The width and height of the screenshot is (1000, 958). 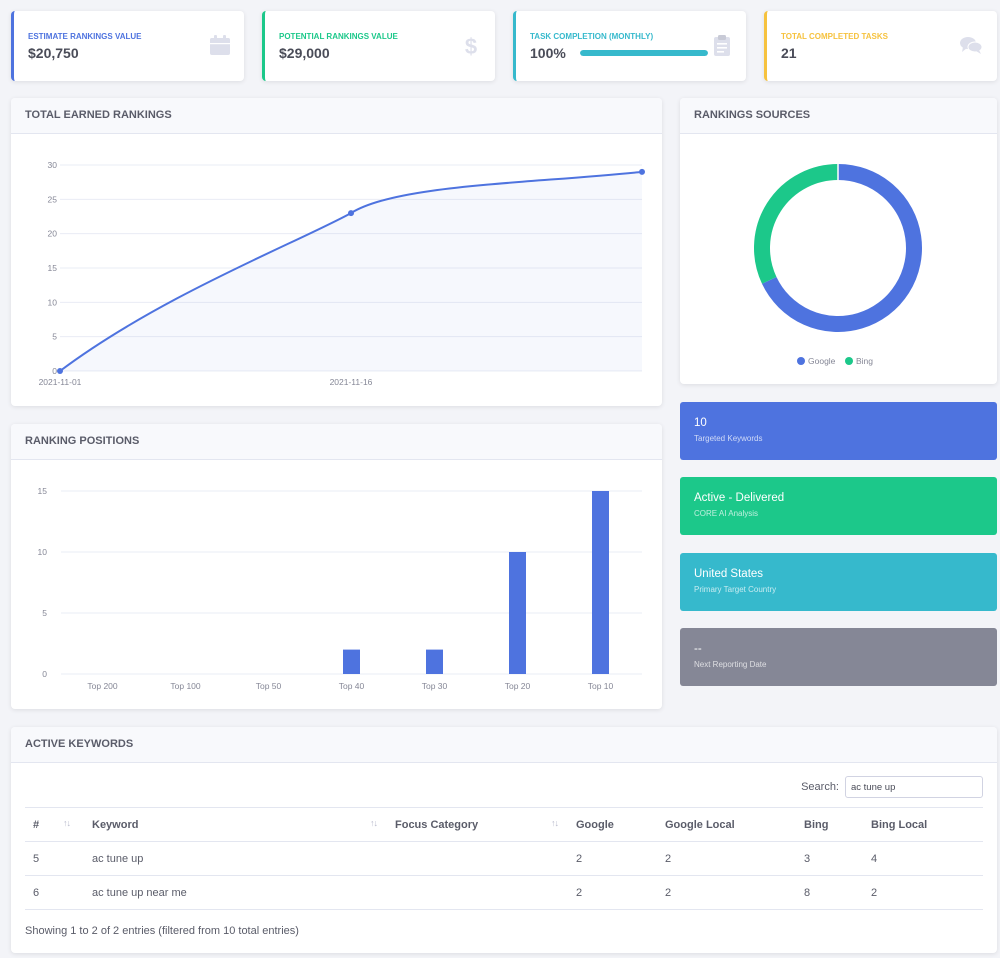 I want to click on x-tick-label: Top 50, so click(x=269, y=686).